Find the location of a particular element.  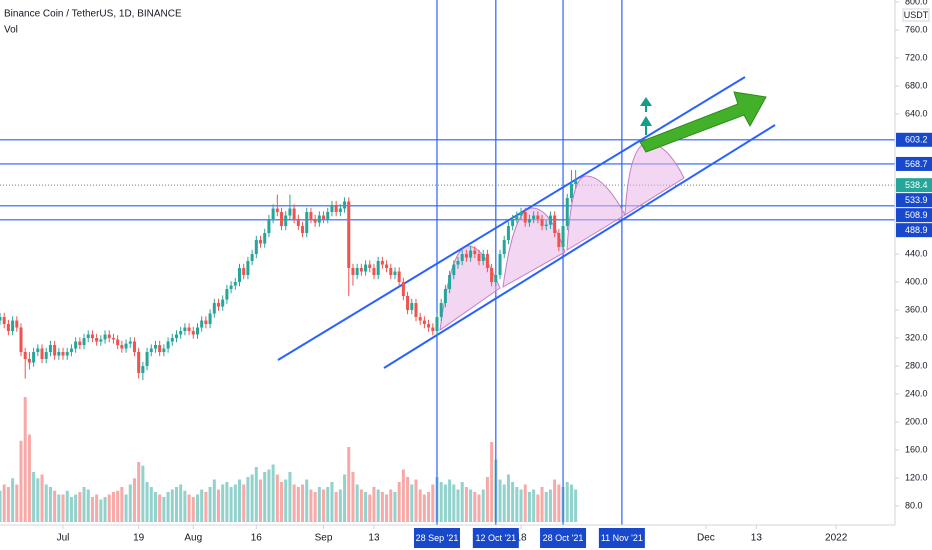

y-tick-label: 760.0 is located at coordinates (916, 29).